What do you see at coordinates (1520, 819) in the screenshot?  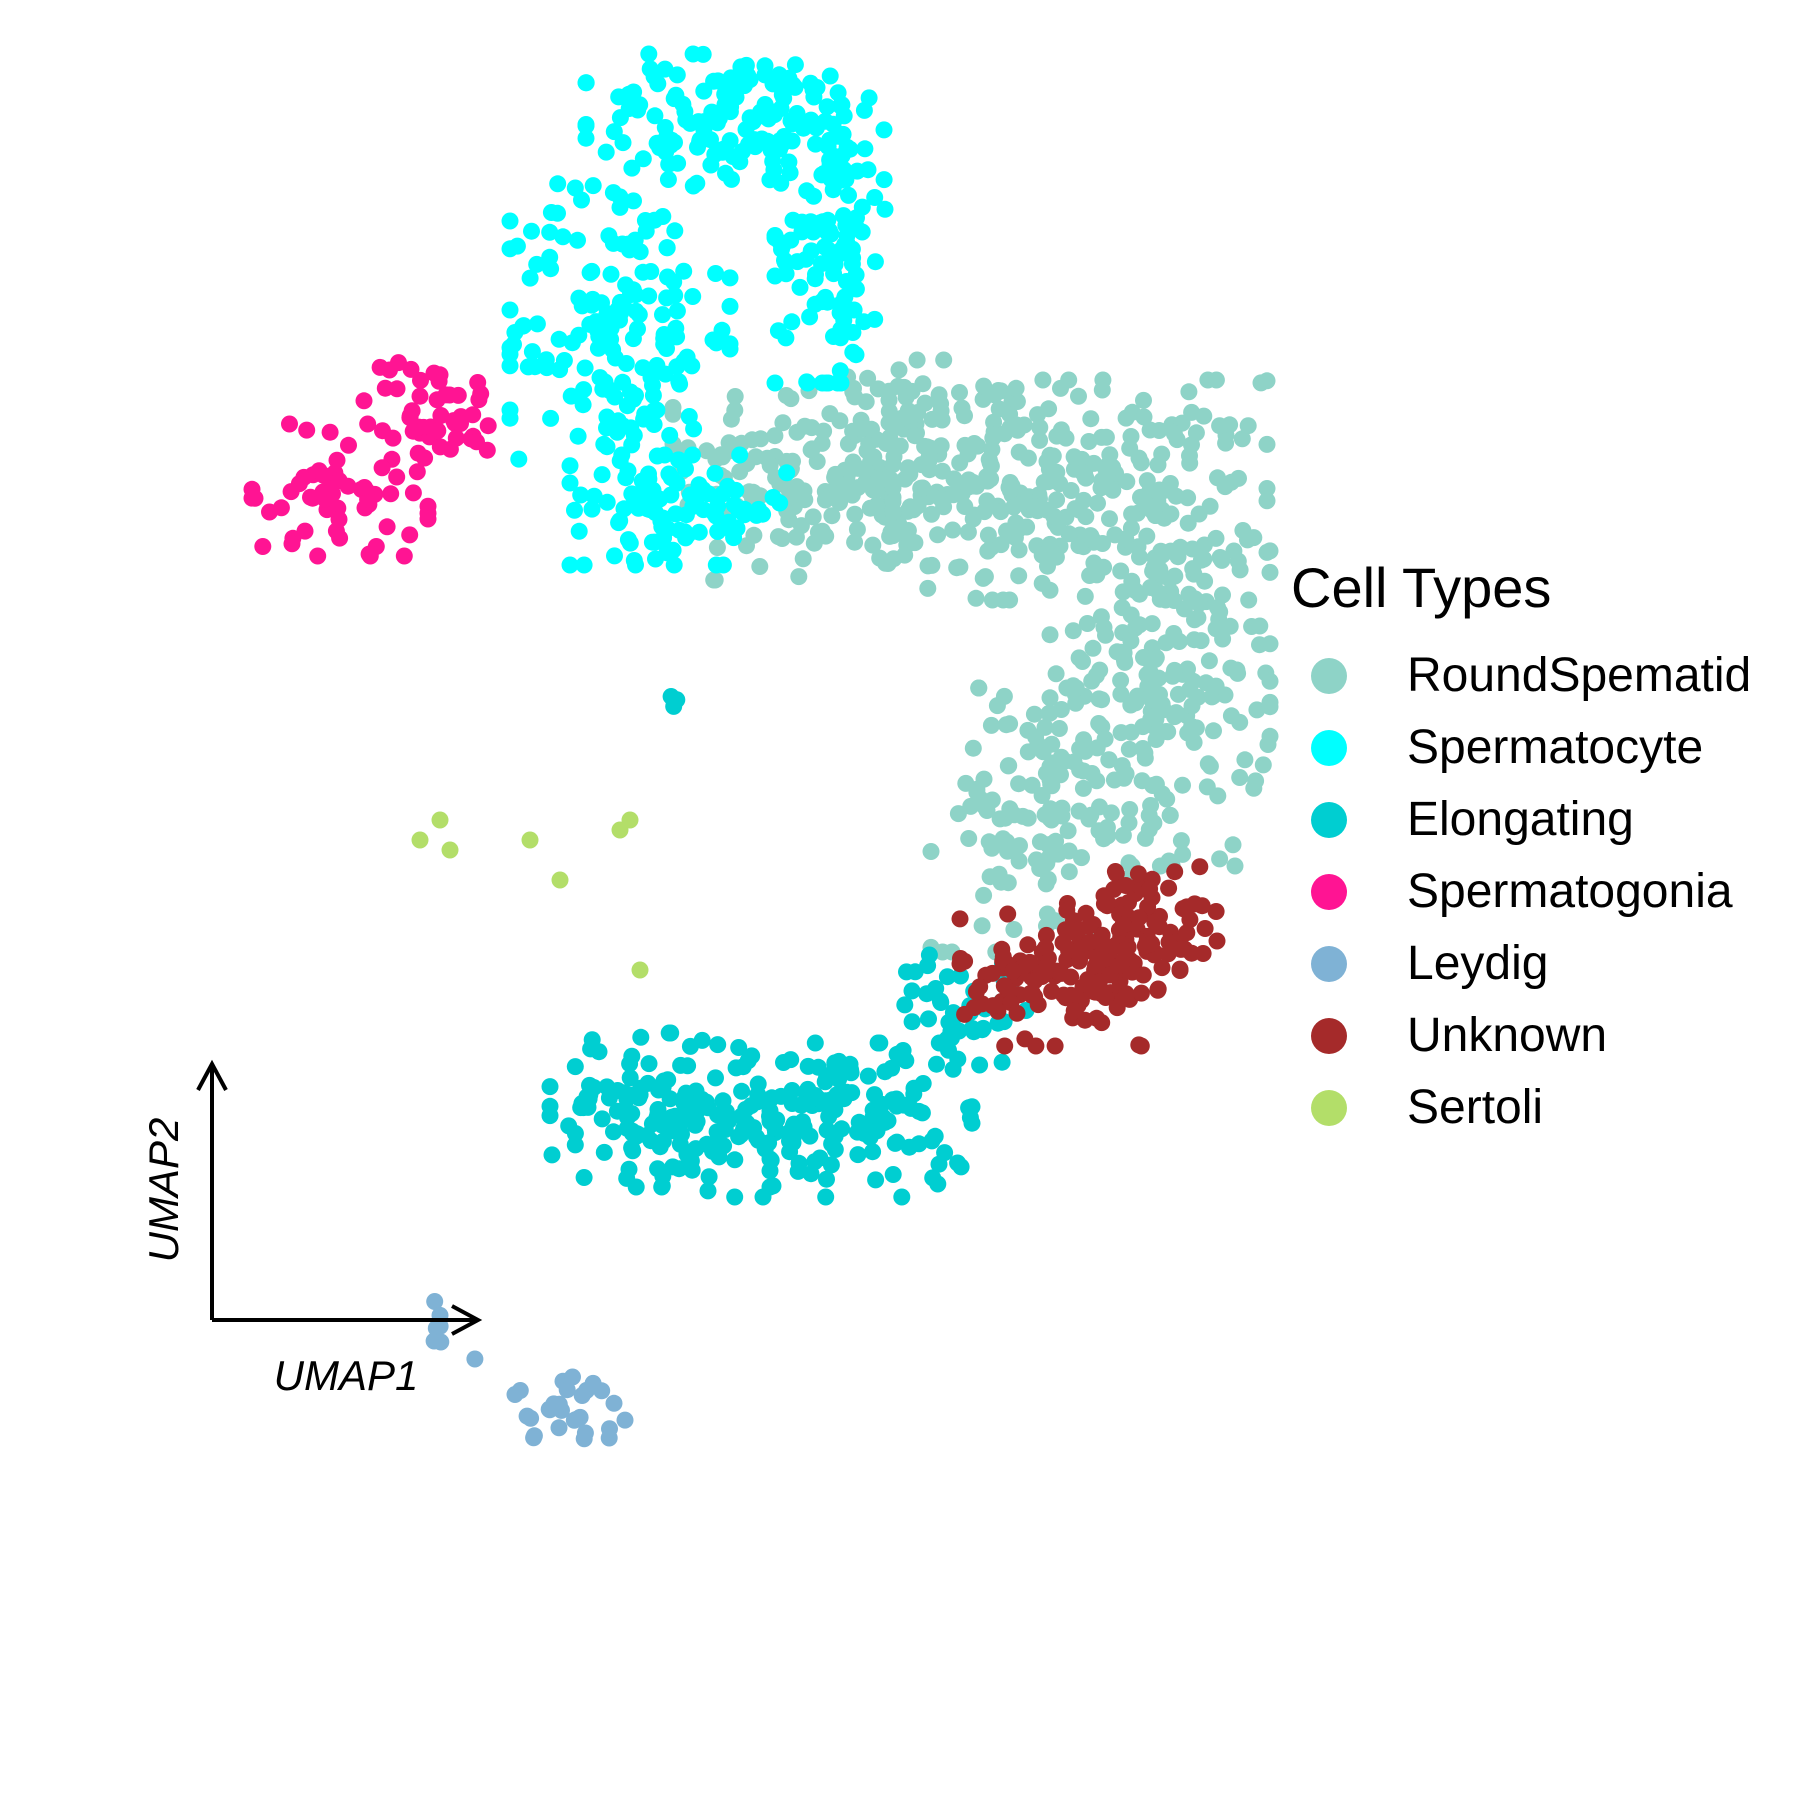 I see `legend-label: Elongating` at bounding box center [1520, 819].